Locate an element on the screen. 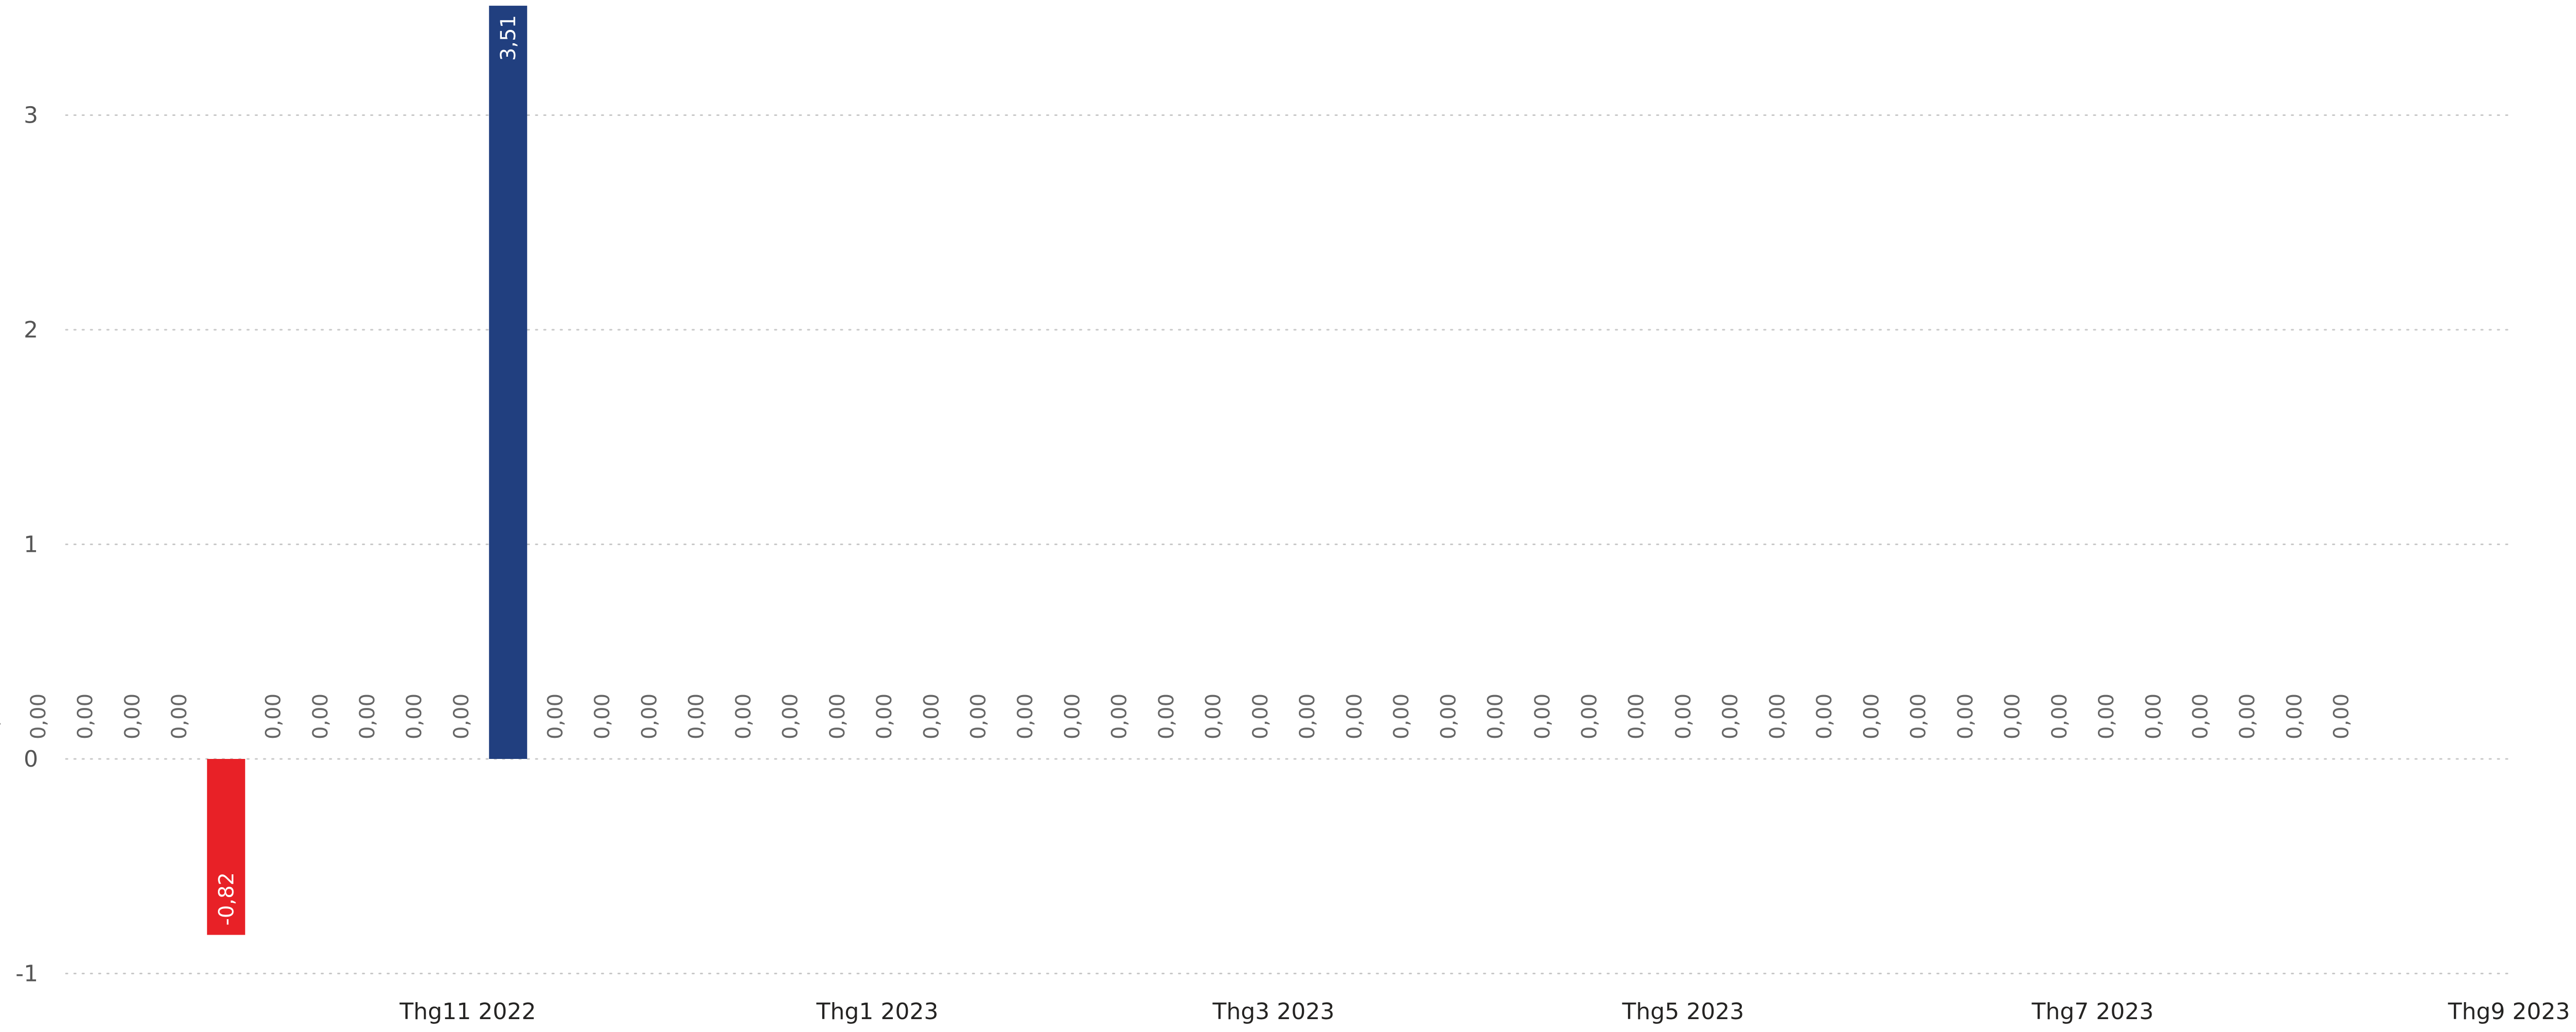 This screenshot has height=1032, width=2576. x-tick-label: Thg7 2023 is located at coordinates (2092, 1012).